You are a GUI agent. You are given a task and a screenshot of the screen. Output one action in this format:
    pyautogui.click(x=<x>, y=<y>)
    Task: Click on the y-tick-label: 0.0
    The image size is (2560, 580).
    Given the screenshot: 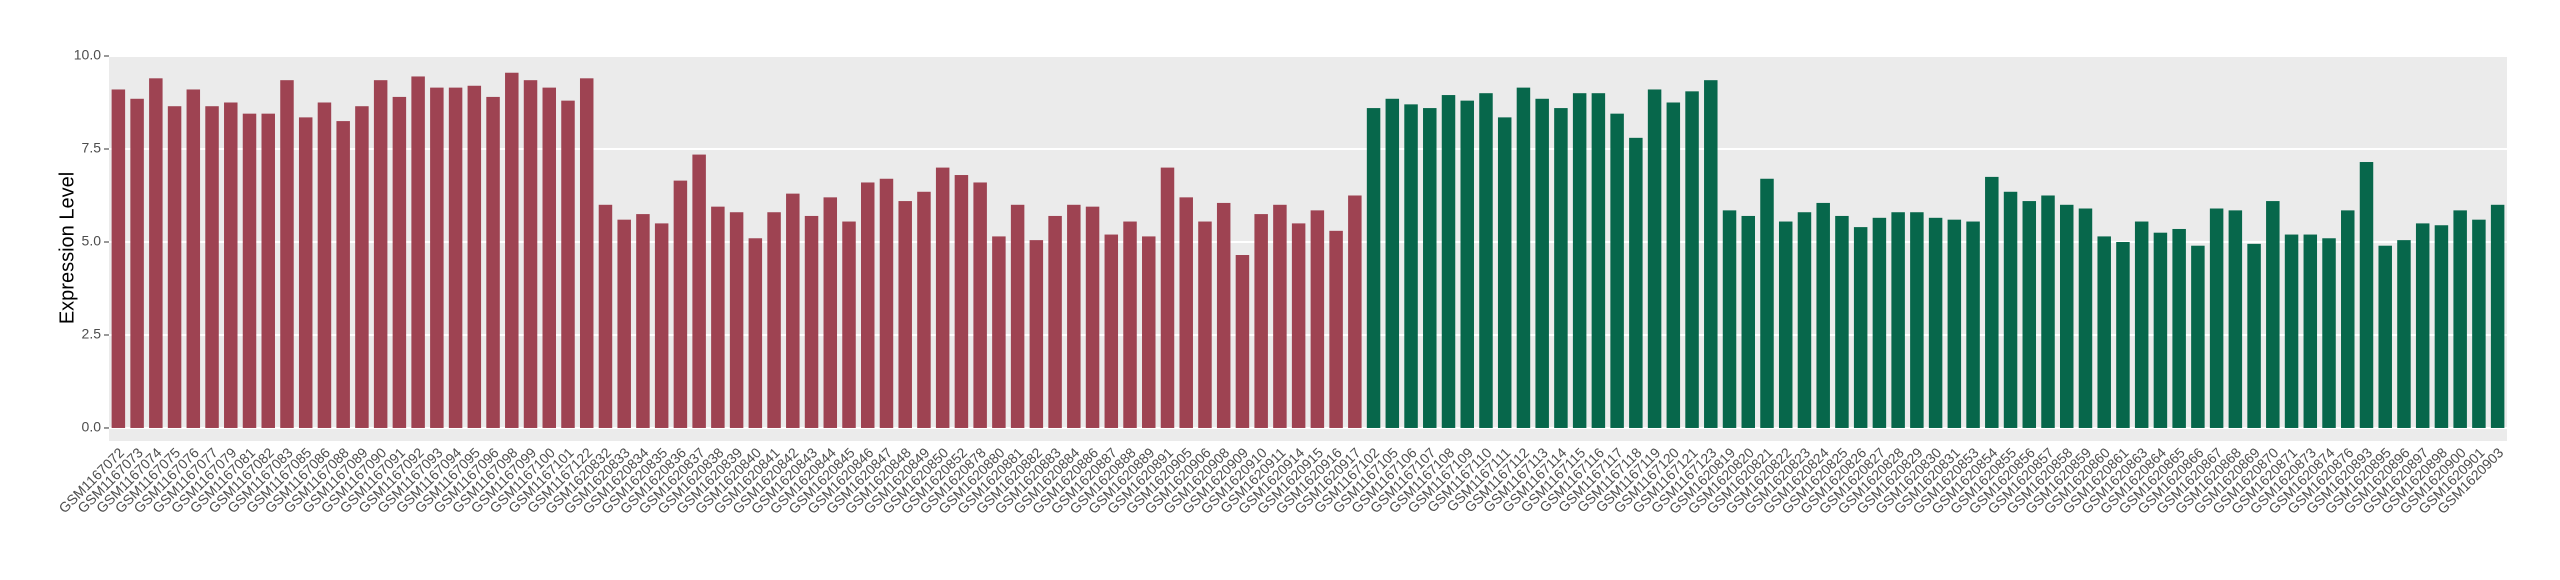 What is the action you would take?
    pyautogui.click(x=92, y=427)
    